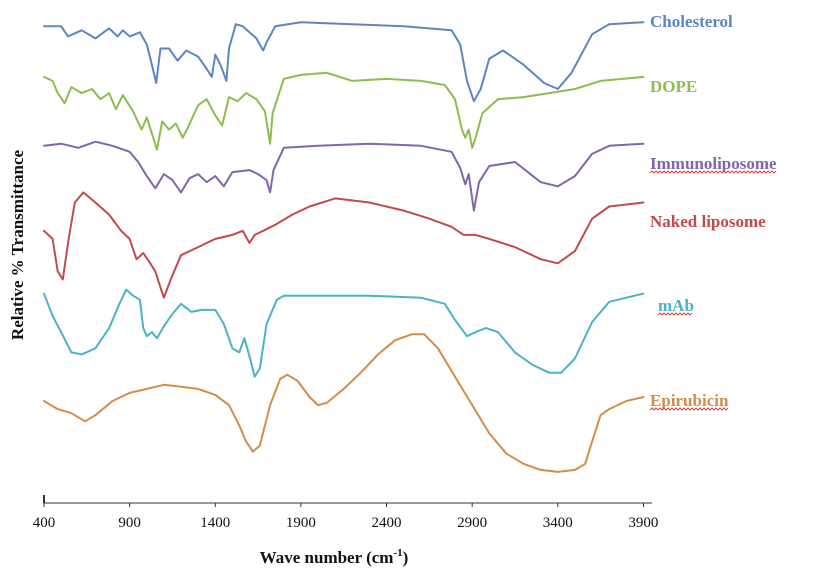  I want to click on series-label-epirubicin: Epirubicin, so click(689, 400).